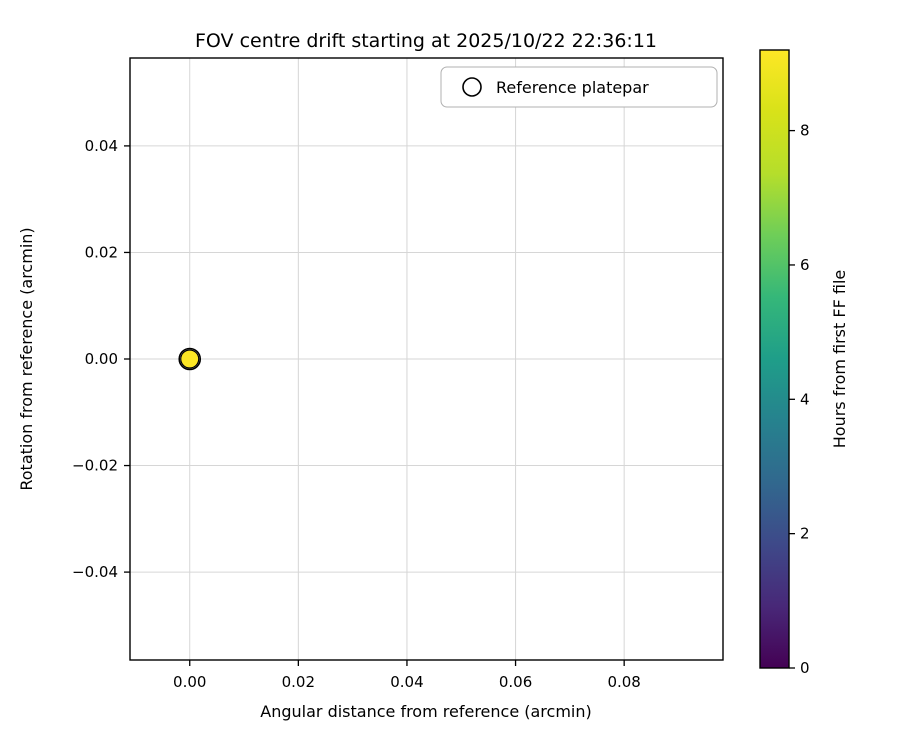 The height and width of the screenshot is (750, 900). Describe the element at coordinates (805, 534) in the screenshot. I see `colorbar-tick-label: 2` at that location.